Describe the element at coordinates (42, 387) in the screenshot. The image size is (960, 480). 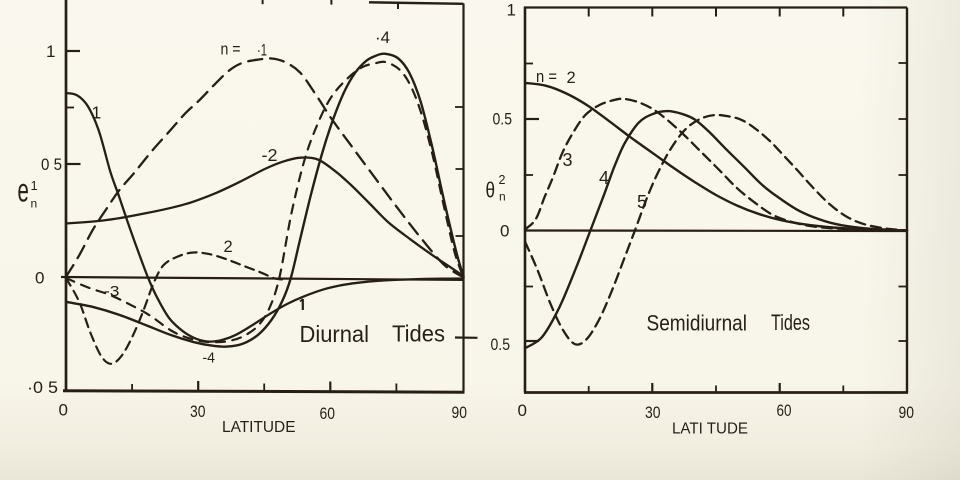
I see `svg-text: ·0 5` at that location.